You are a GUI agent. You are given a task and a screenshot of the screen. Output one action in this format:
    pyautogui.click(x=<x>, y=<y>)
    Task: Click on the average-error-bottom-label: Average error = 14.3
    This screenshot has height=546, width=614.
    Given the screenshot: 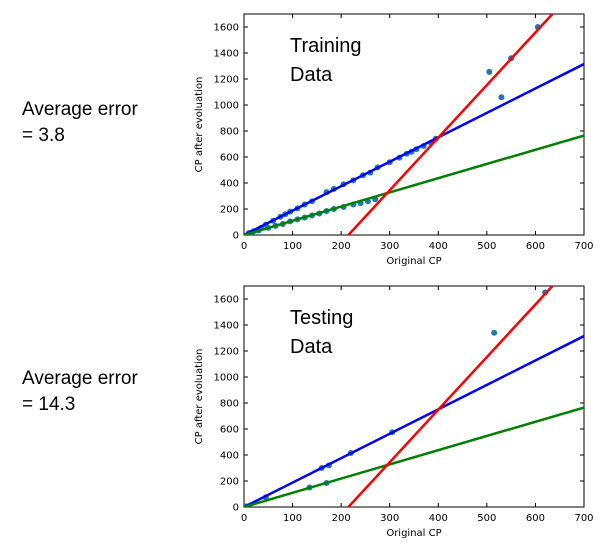 What is the action you would take?
    pyautogui.click(x=80, y=392)
    